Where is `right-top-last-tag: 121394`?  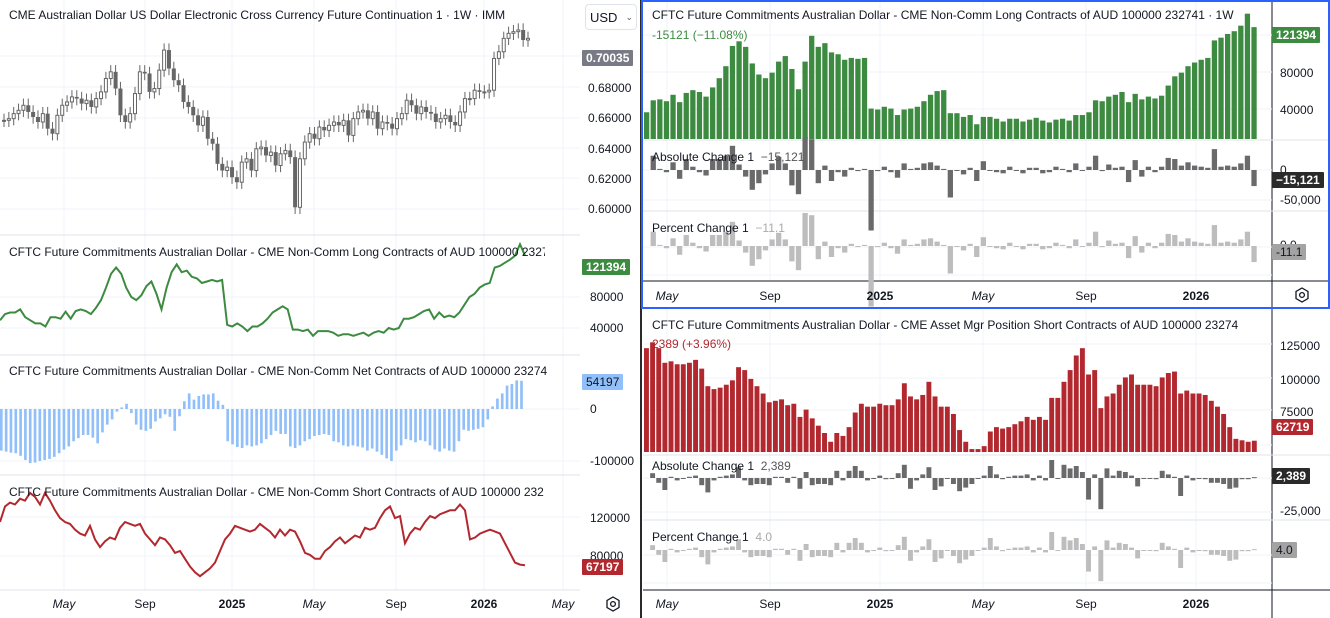 right-top-last-tag: 121394 is located at coordinates (1296, 35).